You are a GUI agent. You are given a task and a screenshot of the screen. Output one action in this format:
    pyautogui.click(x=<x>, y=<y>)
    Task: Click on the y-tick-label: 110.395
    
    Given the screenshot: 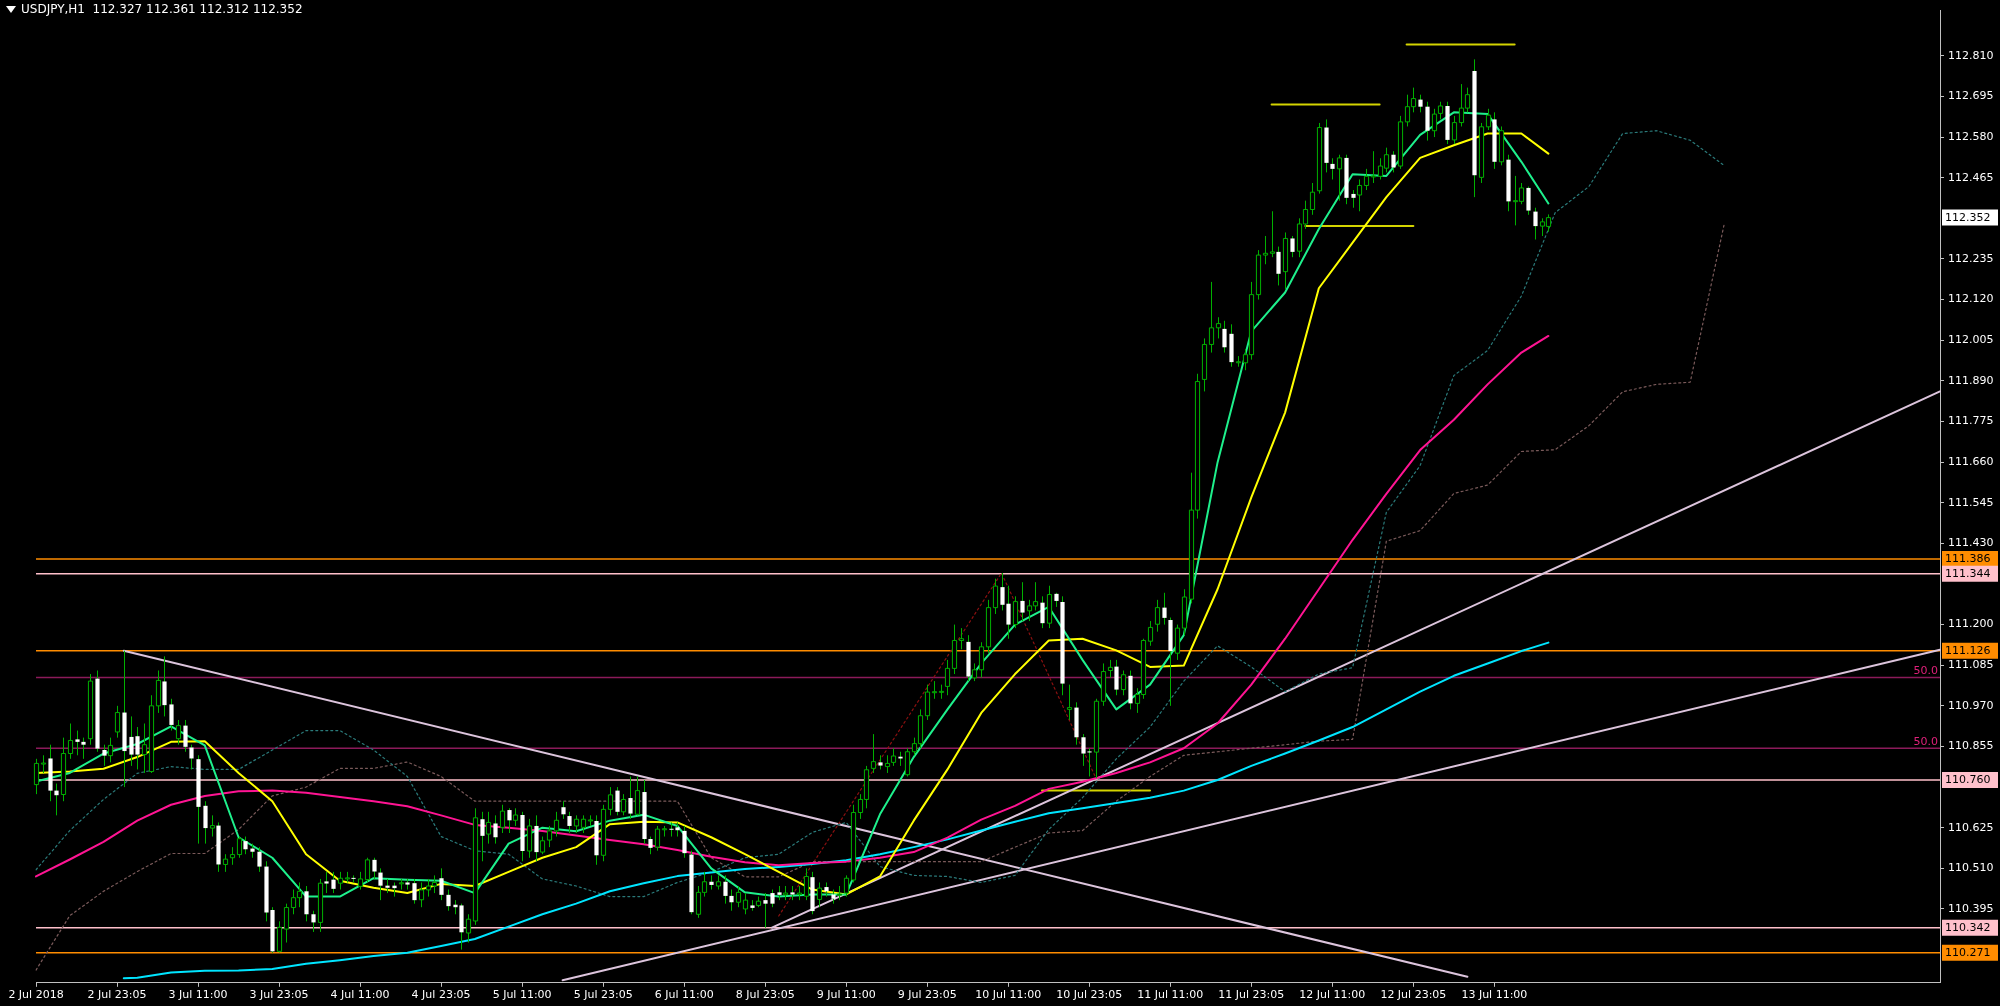 What is the action you would take?
    pyautogui.click(x=1971, y=908)
    